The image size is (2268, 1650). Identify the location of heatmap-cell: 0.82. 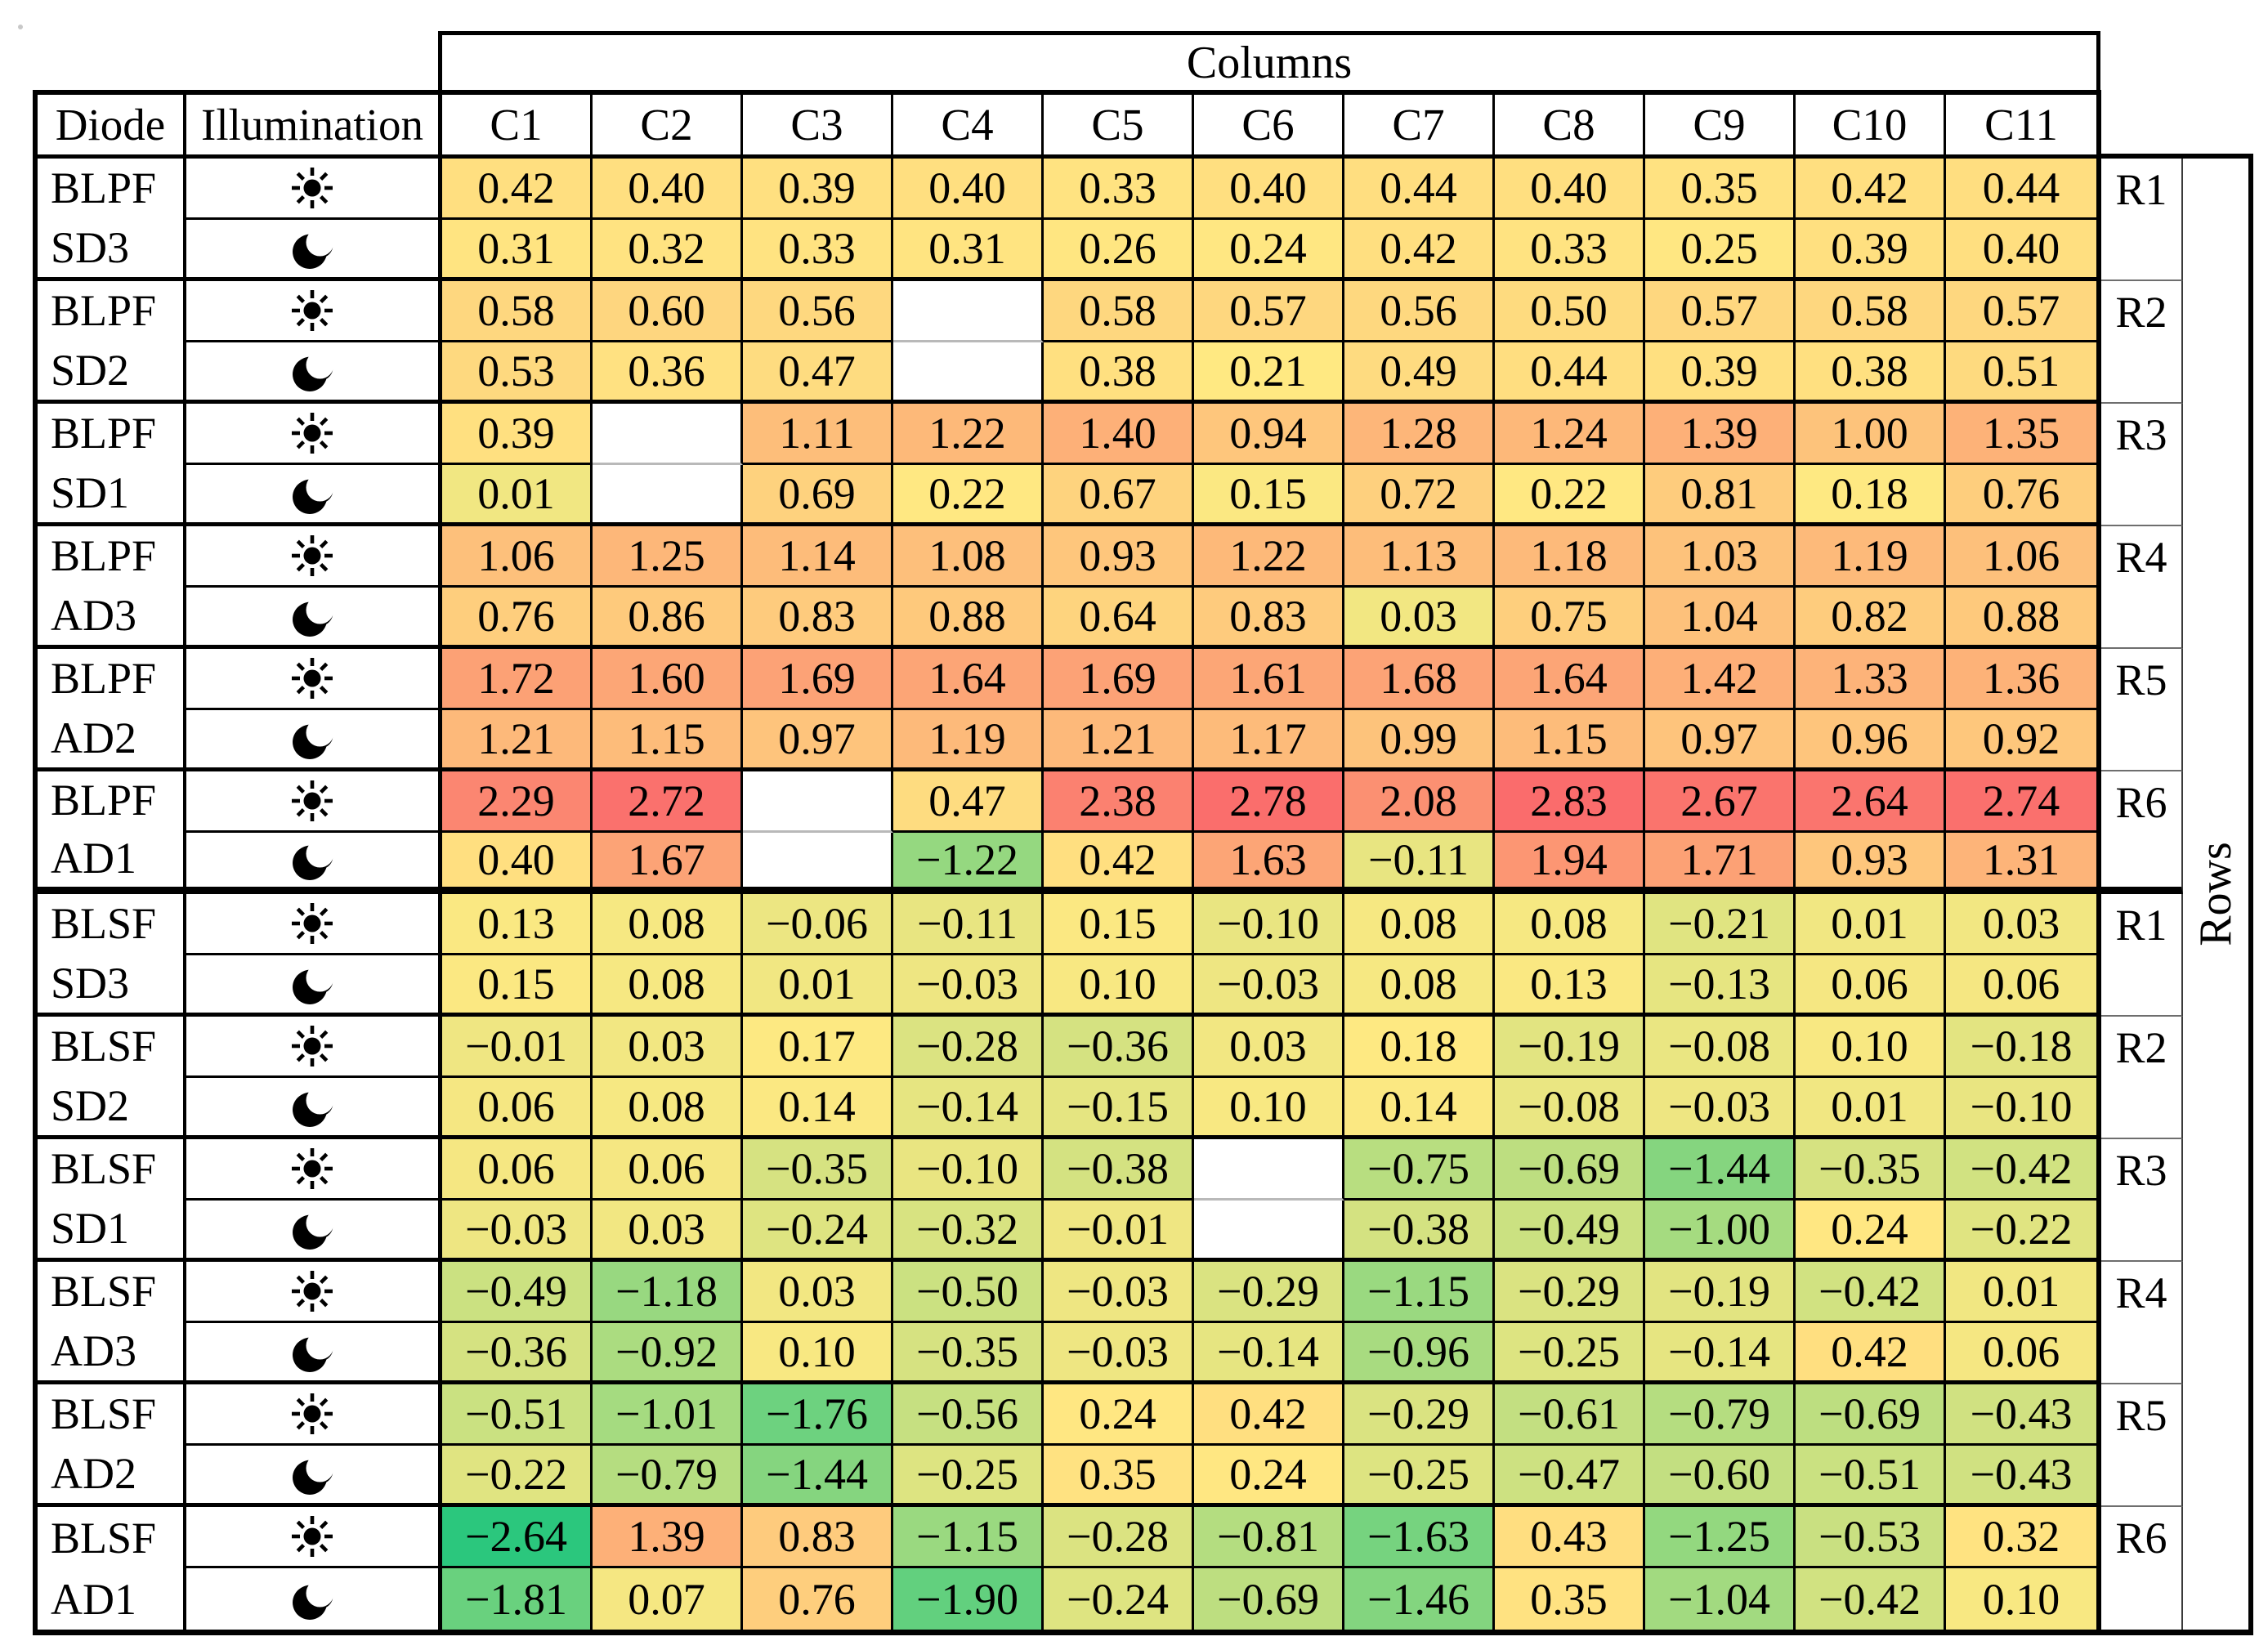
(1871, 618).